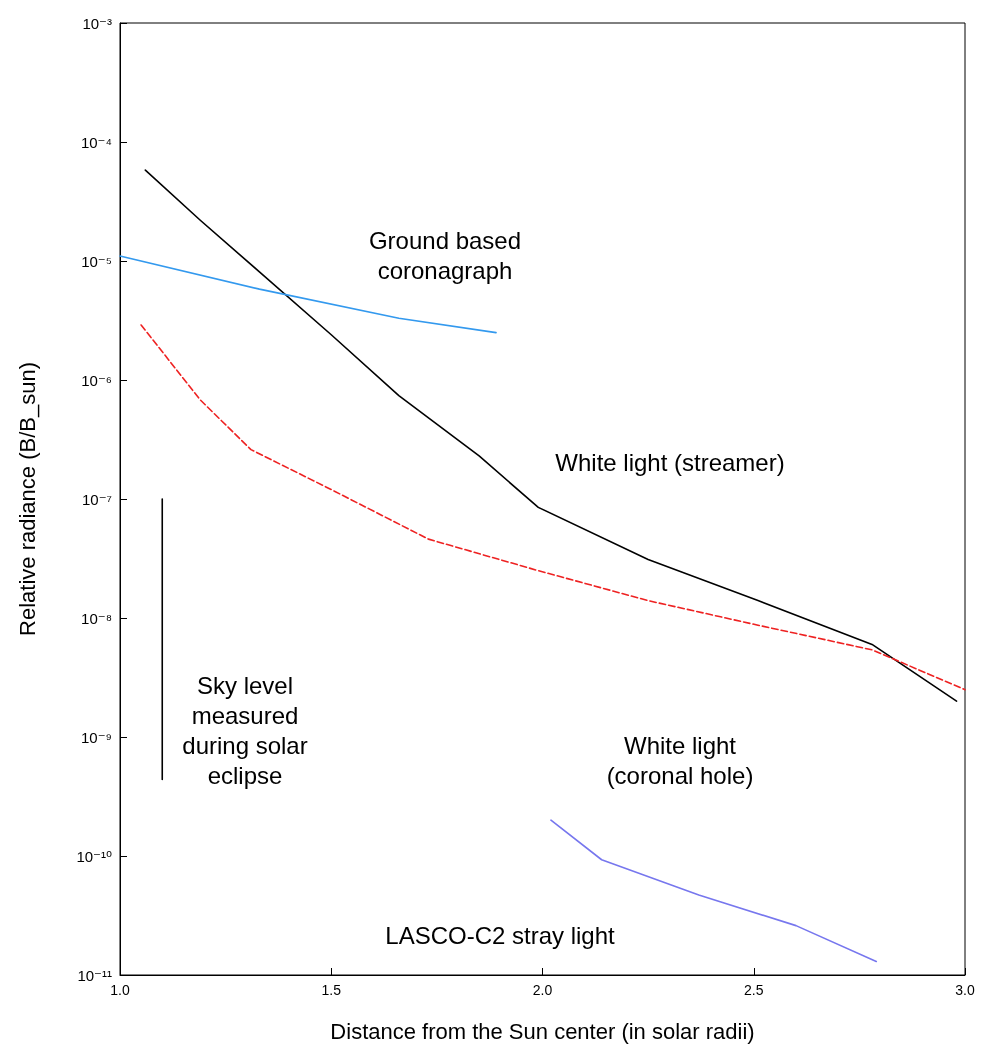  Describe the element at coordinates (94, 975) in the screenshot. I see `y-tick-label: 10⁻¹¹` at that location.